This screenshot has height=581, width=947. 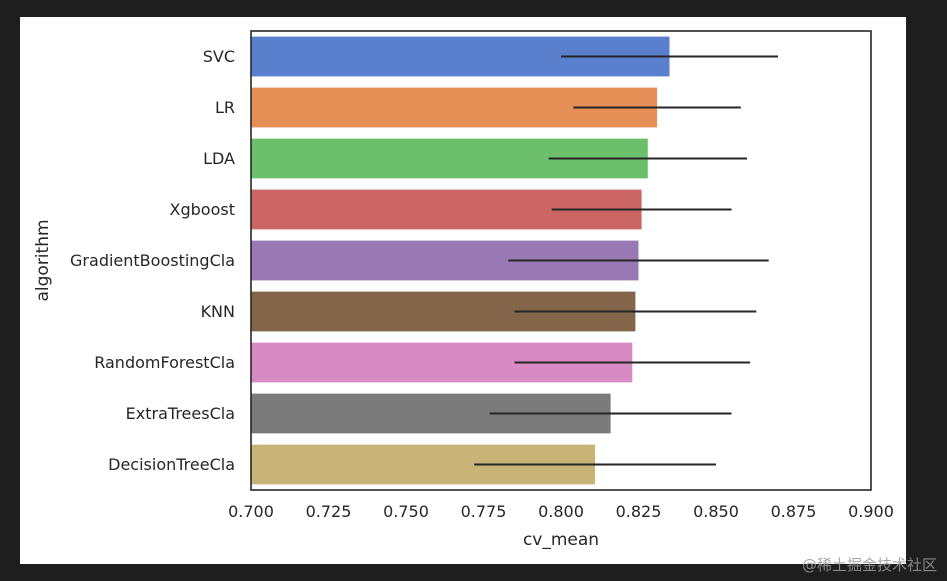 I want to click on x-tick-label: 0.875, so click(x=794, y=511).